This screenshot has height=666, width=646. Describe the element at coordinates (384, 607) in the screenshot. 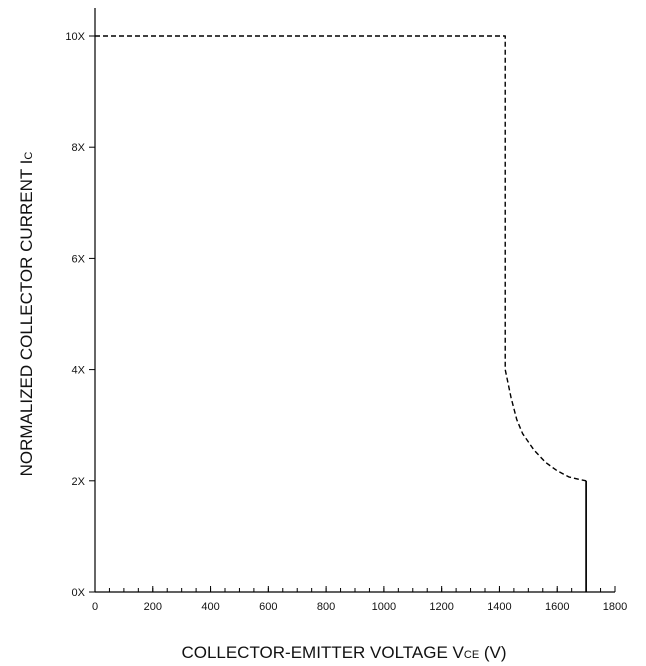

I see `x-tick-label: 1000` at that location.